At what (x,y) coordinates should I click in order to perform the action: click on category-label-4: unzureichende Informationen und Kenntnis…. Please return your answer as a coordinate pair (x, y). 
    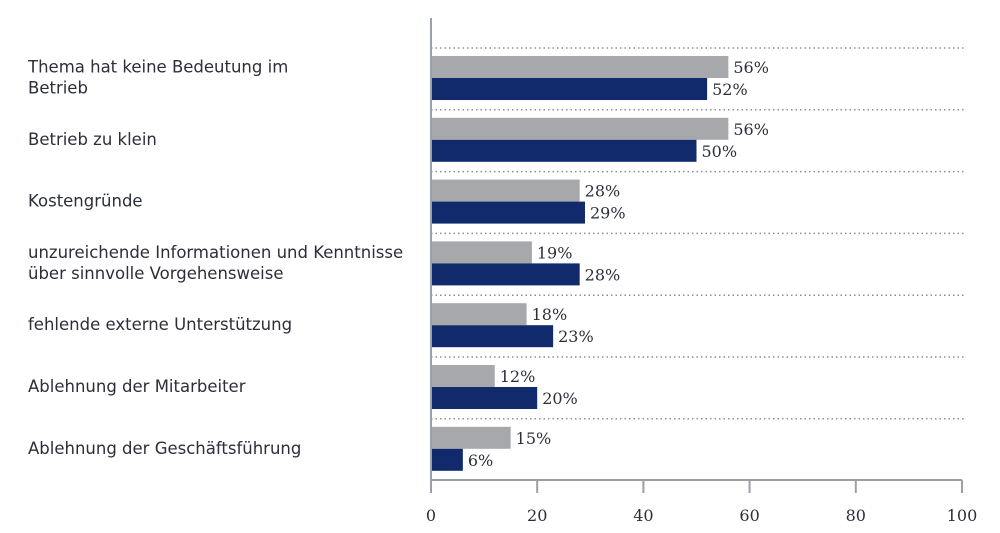
    Looking at the image, I should click on (215, 252).